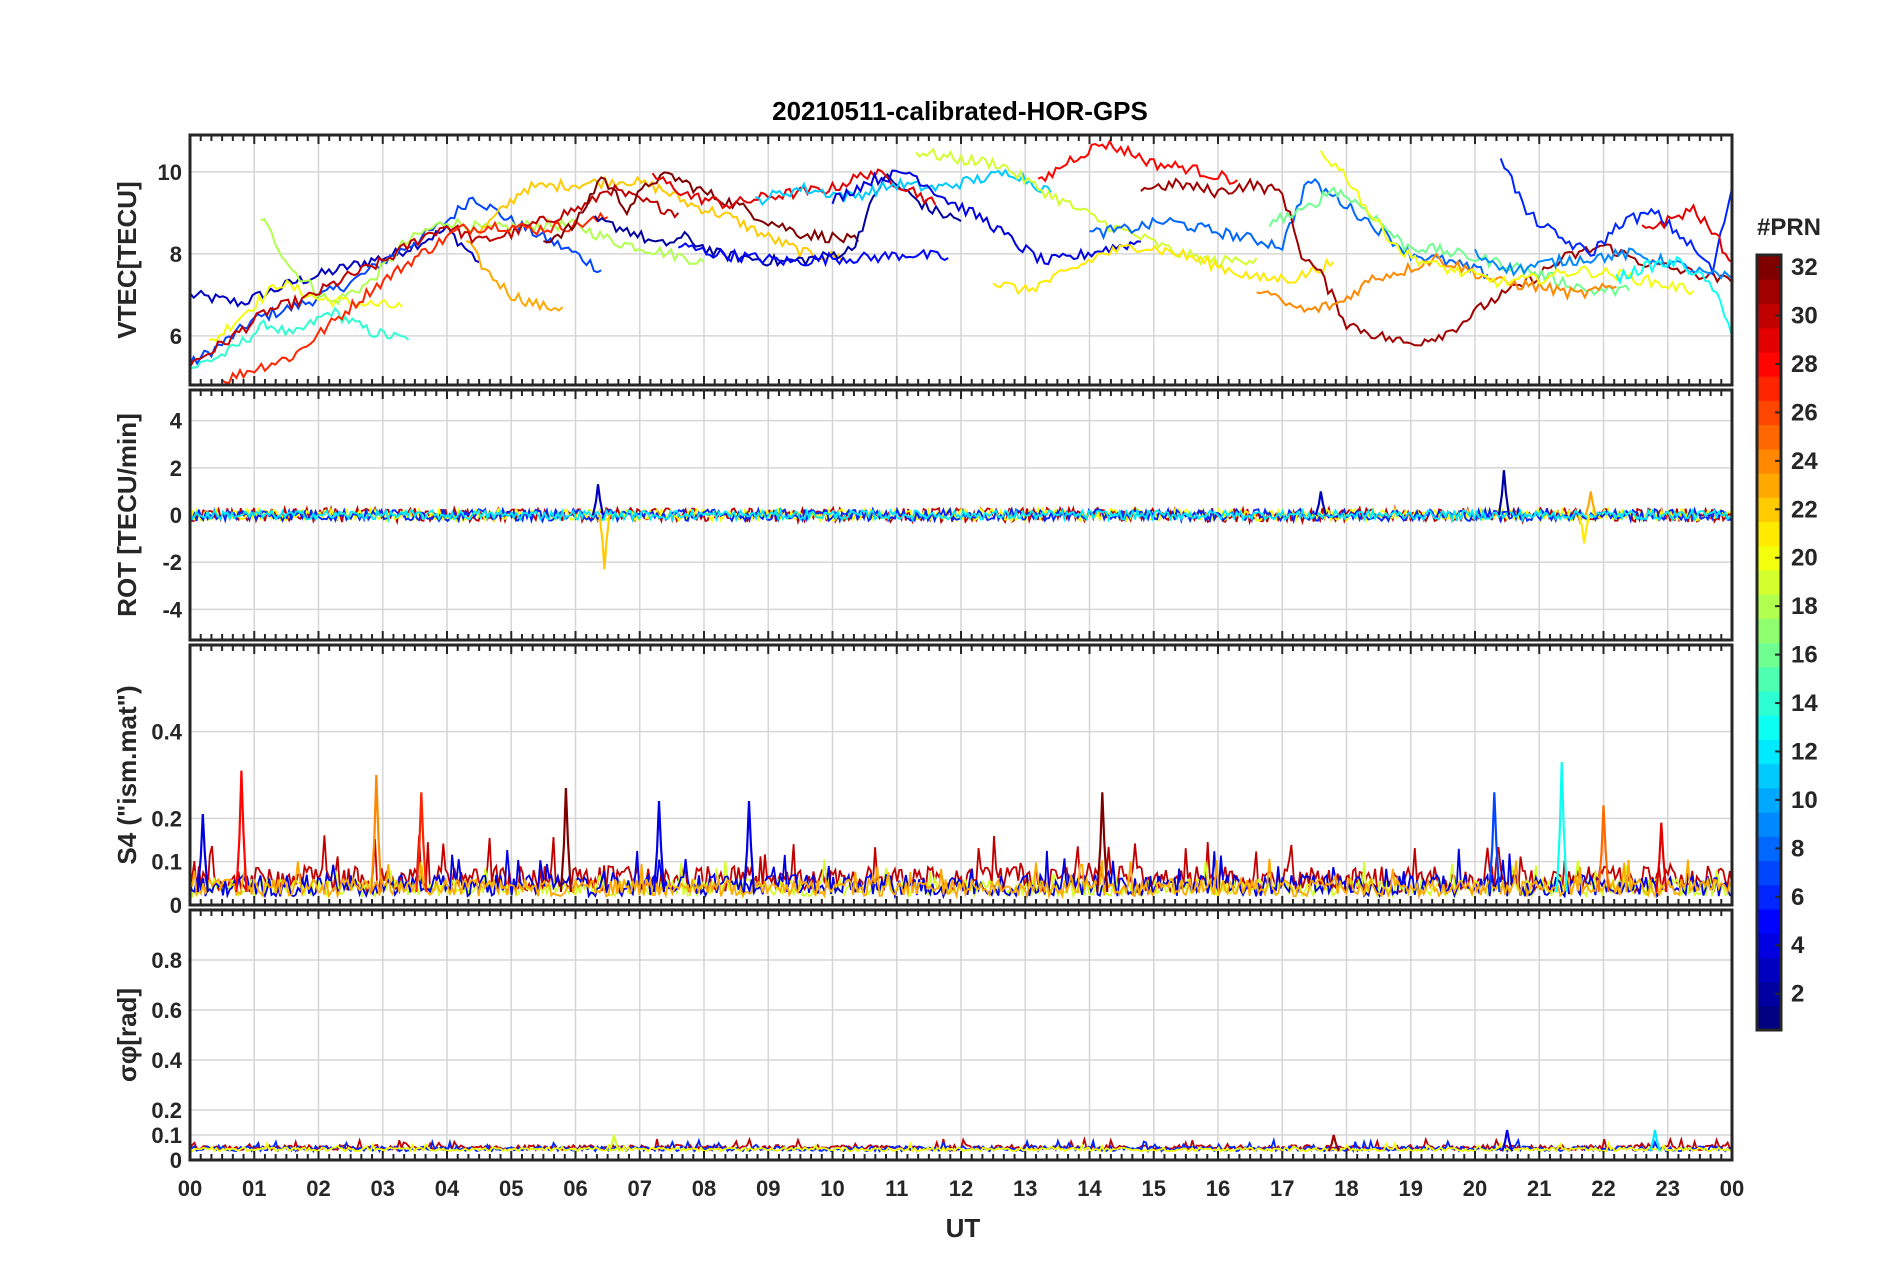  Describe the element at coordinates (1804, 412) in the screenshot. I see `colorbar-tick-label: 26` at that location.